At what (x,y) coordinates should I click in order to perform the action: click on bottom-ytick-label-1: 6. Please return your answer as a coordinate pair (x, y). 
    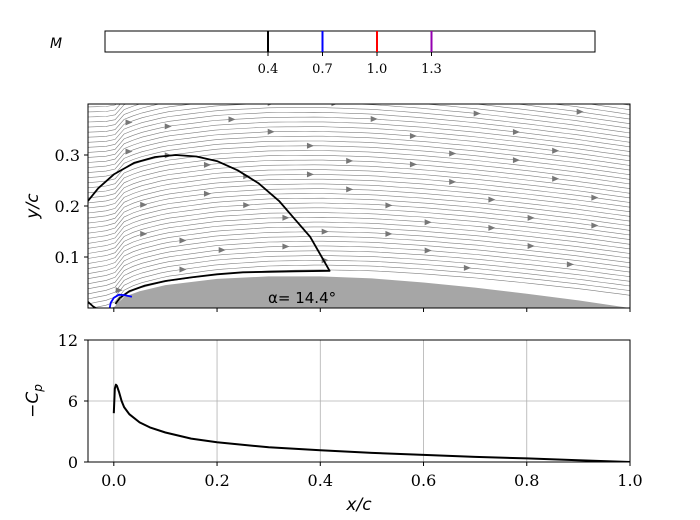
    Looking at the image, I should click on (73, 401).